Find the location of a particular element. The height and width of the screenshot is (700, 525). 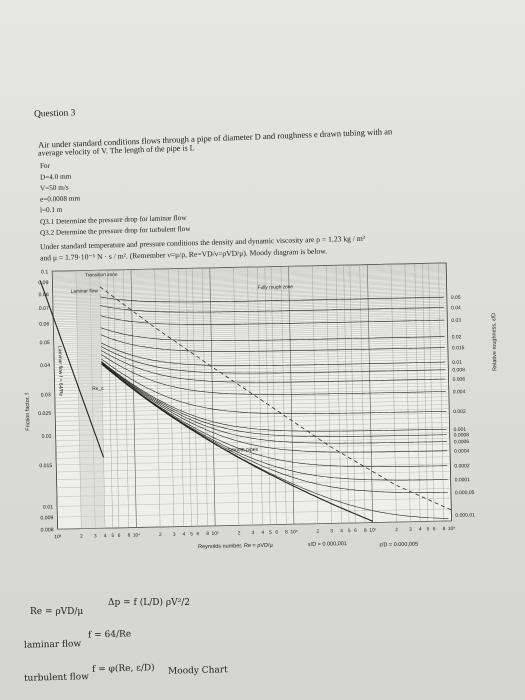

y-tick-label: 0.008 is located at coordinates (47, 530).